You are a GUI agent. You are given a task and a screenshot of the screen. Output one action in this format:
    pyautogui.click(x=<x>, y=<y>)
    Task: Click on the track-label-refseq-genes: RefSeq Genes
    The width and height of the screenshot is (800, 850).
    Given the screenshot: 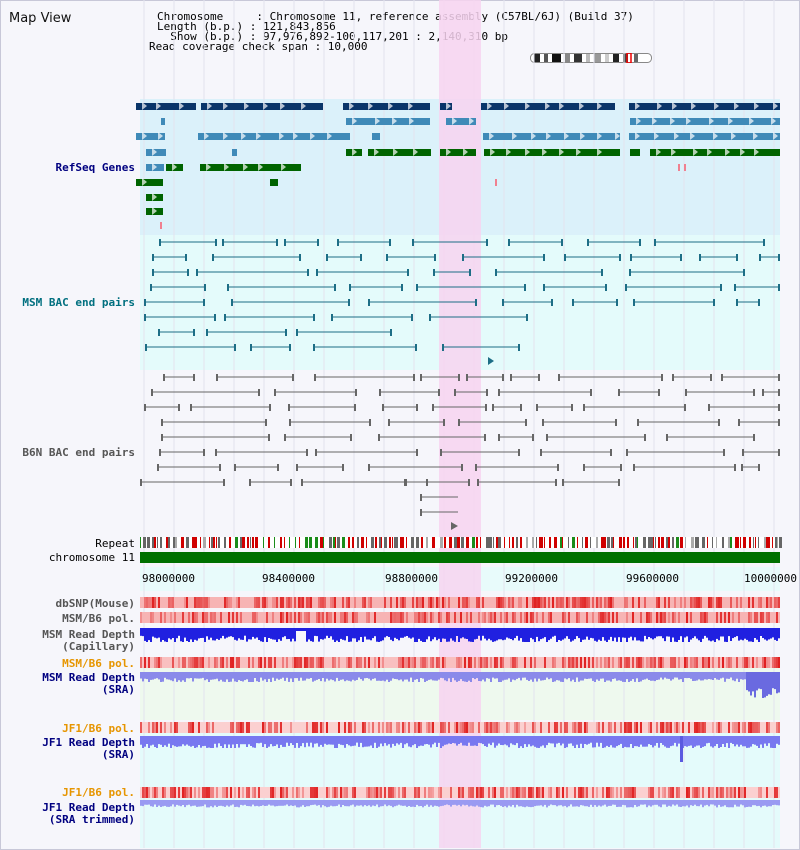 What is the action you would take?
    pyautogui.click(x=95, y=167)
    